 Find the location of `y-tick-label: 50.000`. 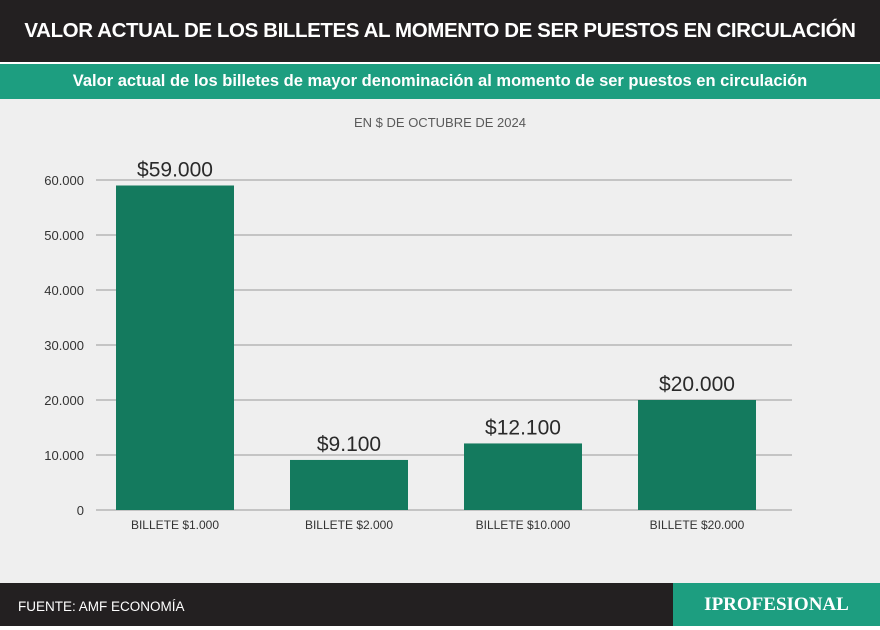

y-tick-label: 50.000 is located at coordinates (64, 235).